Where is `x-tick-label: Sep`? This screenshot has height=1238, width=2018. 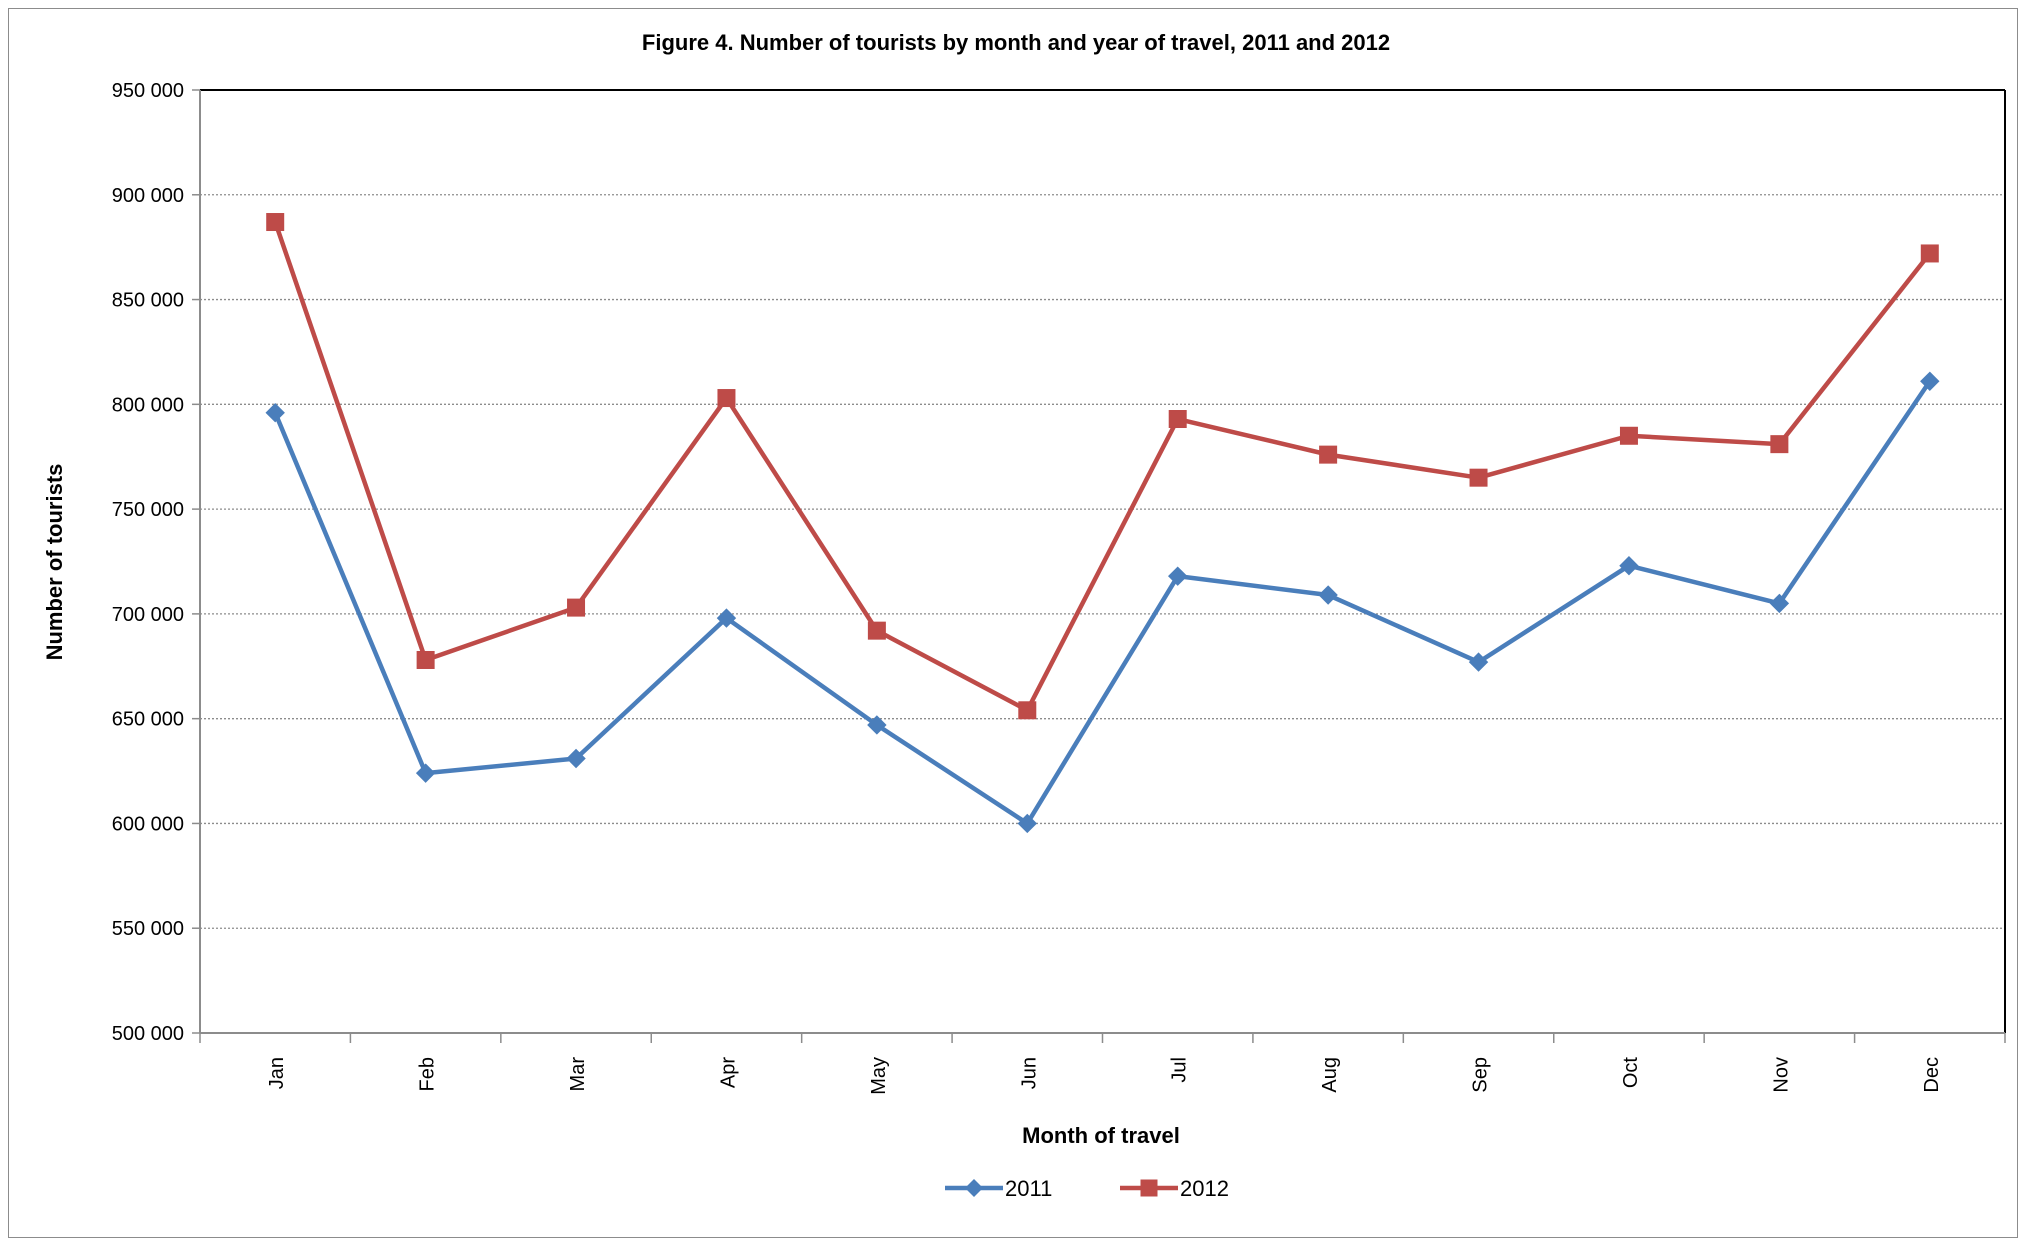
x-tick-label: Sep is located at coordinates (1481, 1075).